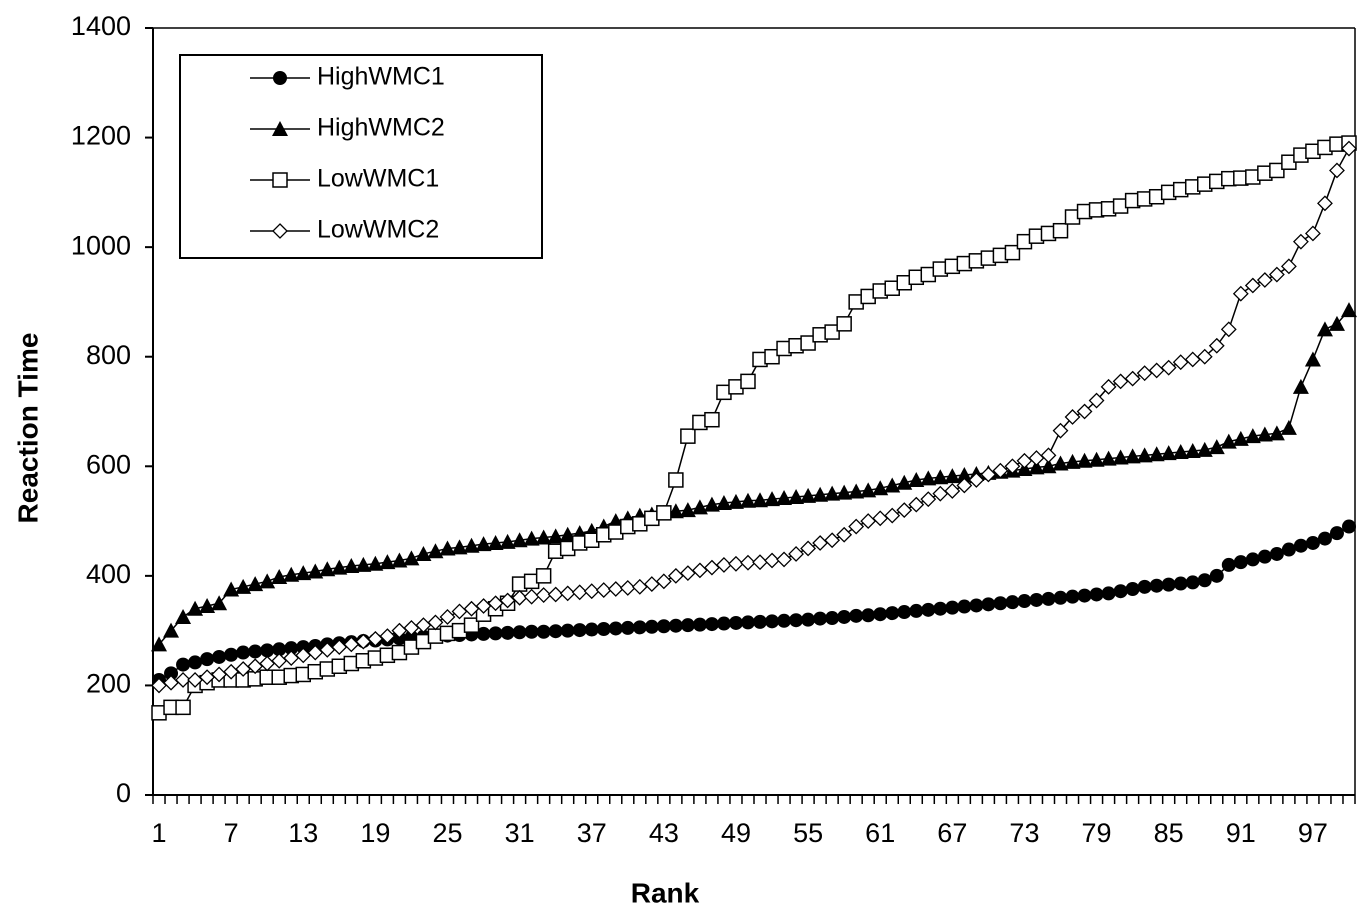  Describe the element at coordinates (375, 833) in the screenshot. I see `x-tick-label: 19` at that location.